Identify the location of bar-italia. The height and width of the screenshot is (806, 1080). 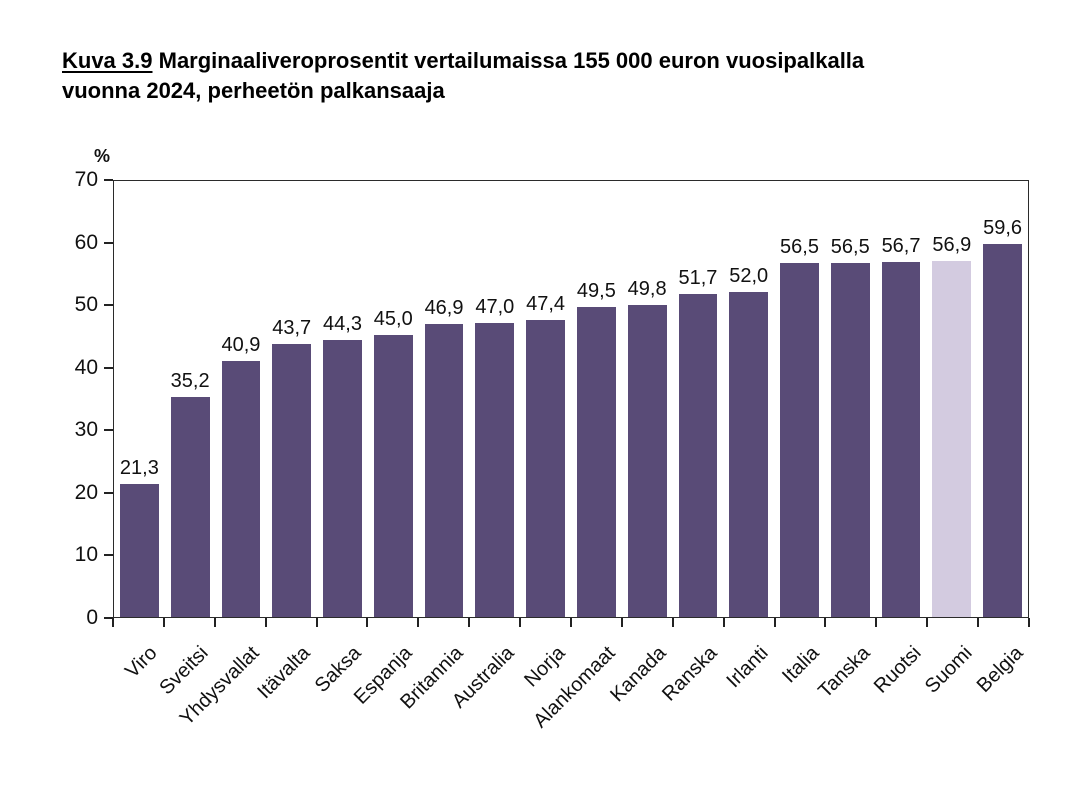
(799, 440).